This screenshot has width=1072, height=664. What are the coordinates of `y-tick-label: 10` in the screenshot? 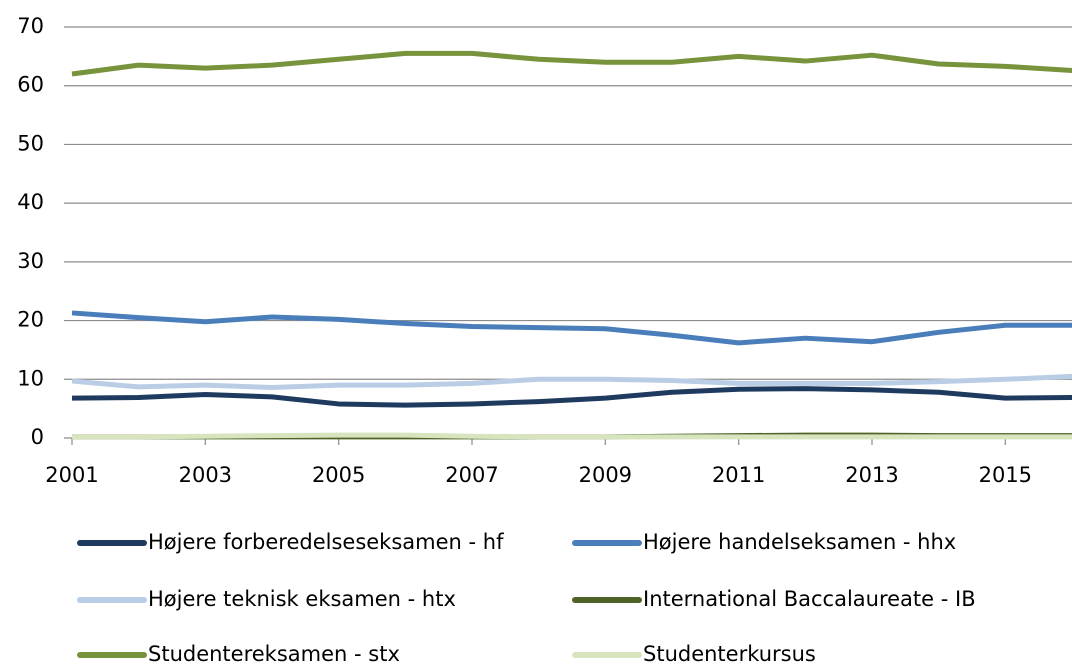 It's located at (30, 378).